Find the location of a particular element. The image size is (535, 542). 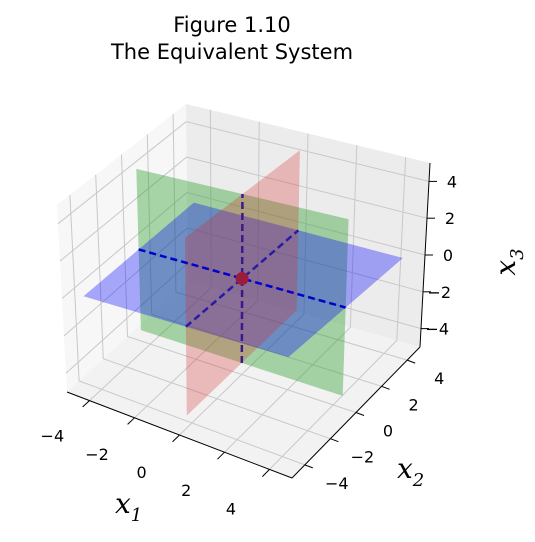

x2-tick-label: 0 is located at coordinates (388, 431).